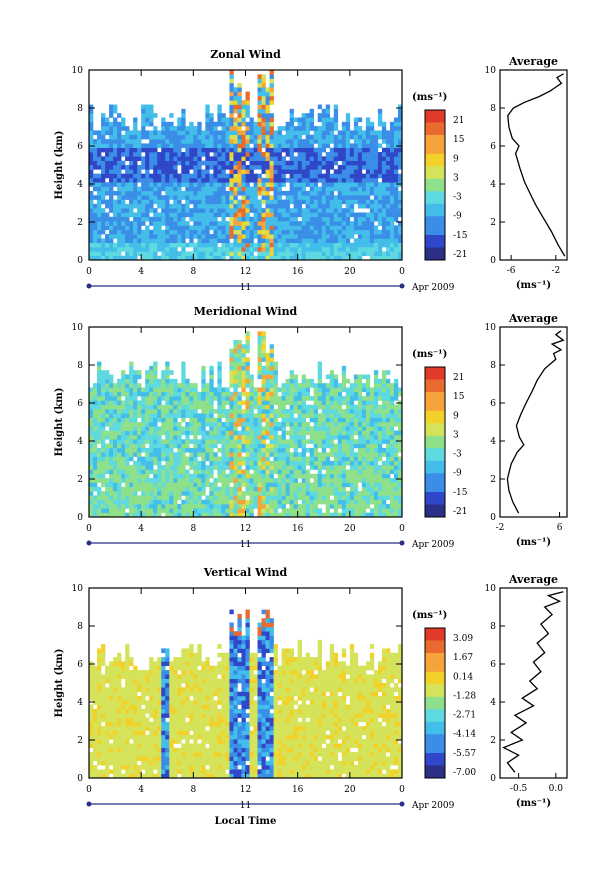  I want to click on day-label: 11, so click(245, 545).